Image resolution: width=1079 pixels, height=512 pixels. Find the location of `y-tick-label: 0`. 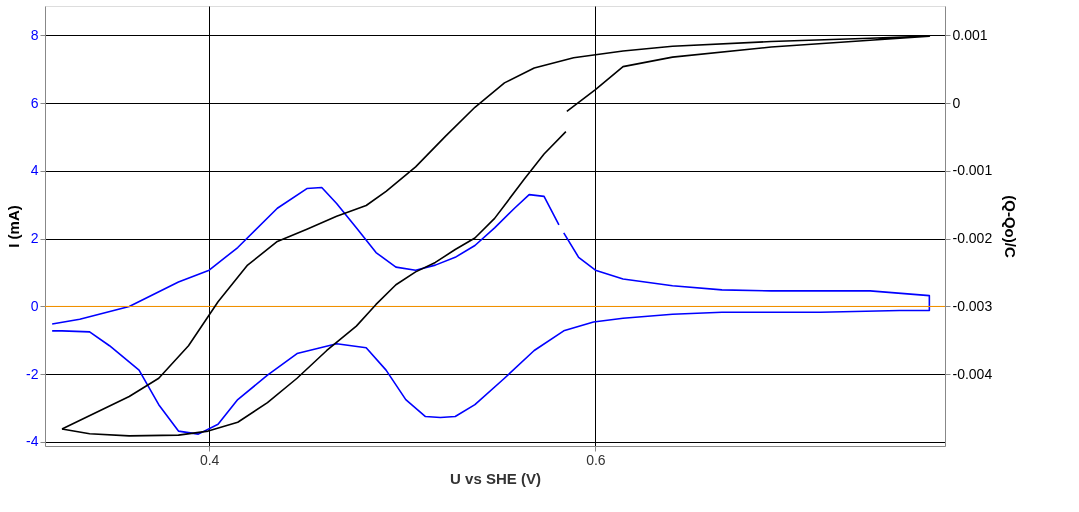

y-tick-label: 0 is located at coordinates (34, 305).